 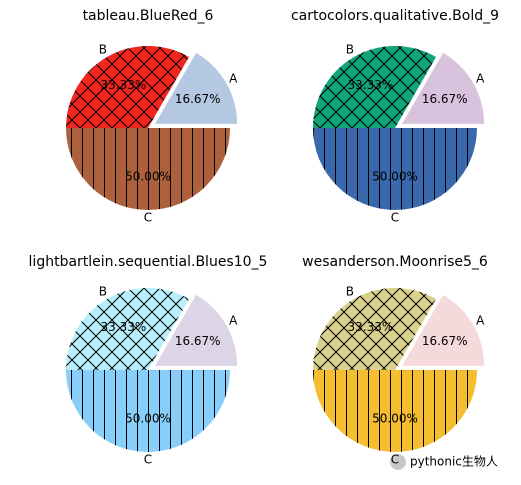 What do you see at coordinates (395, 262) in the screenshot?
I see `chart-title: wesanderson.Moonrise5_6` at bounding box center [395, 262].